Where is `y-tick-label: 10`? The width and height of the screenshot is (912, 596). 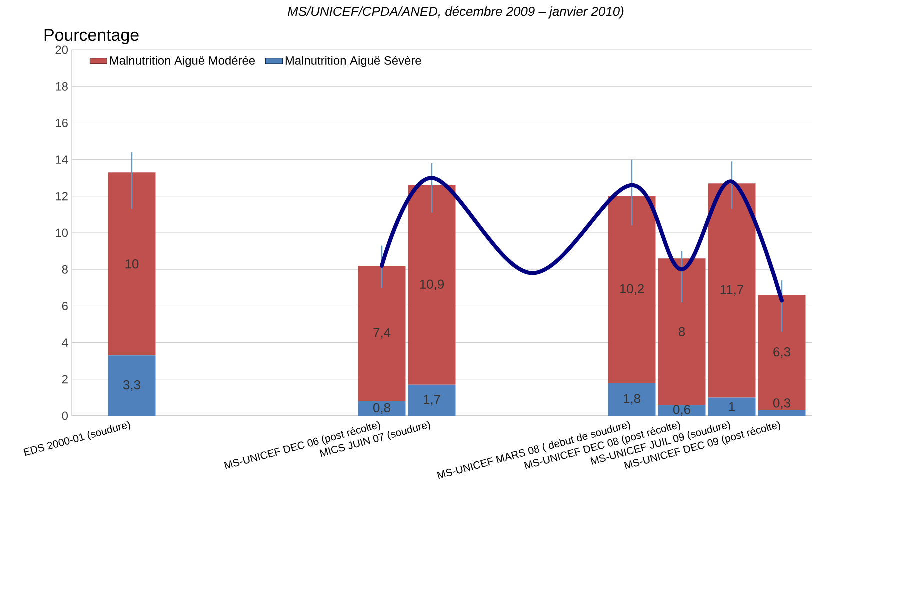 y-tick-label: 10 is located at coordinates (62, 233).